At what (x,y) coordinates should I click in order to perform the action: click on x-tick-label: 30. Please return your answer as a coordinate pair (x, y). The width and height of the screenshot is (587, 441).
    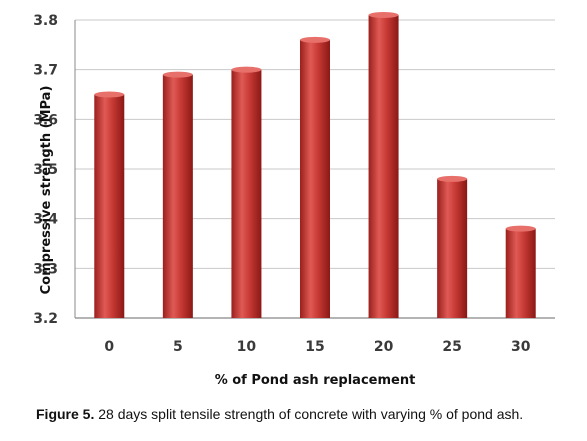
    Looking at the image, I should click on (521, 347).